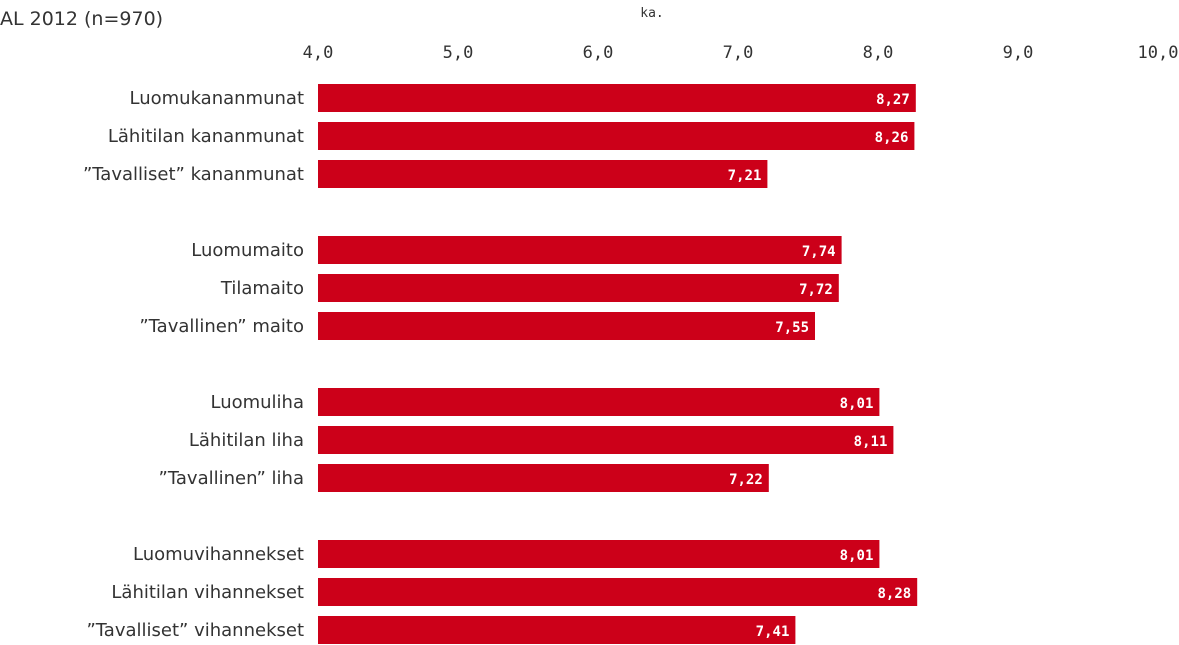 This screenshot has width=1179, height=645. What do you see at coordinates (195, 630) in the screenshot?
I see `category-label: ”Tavalliset” vihannekset` at bounding box center [195, 630].